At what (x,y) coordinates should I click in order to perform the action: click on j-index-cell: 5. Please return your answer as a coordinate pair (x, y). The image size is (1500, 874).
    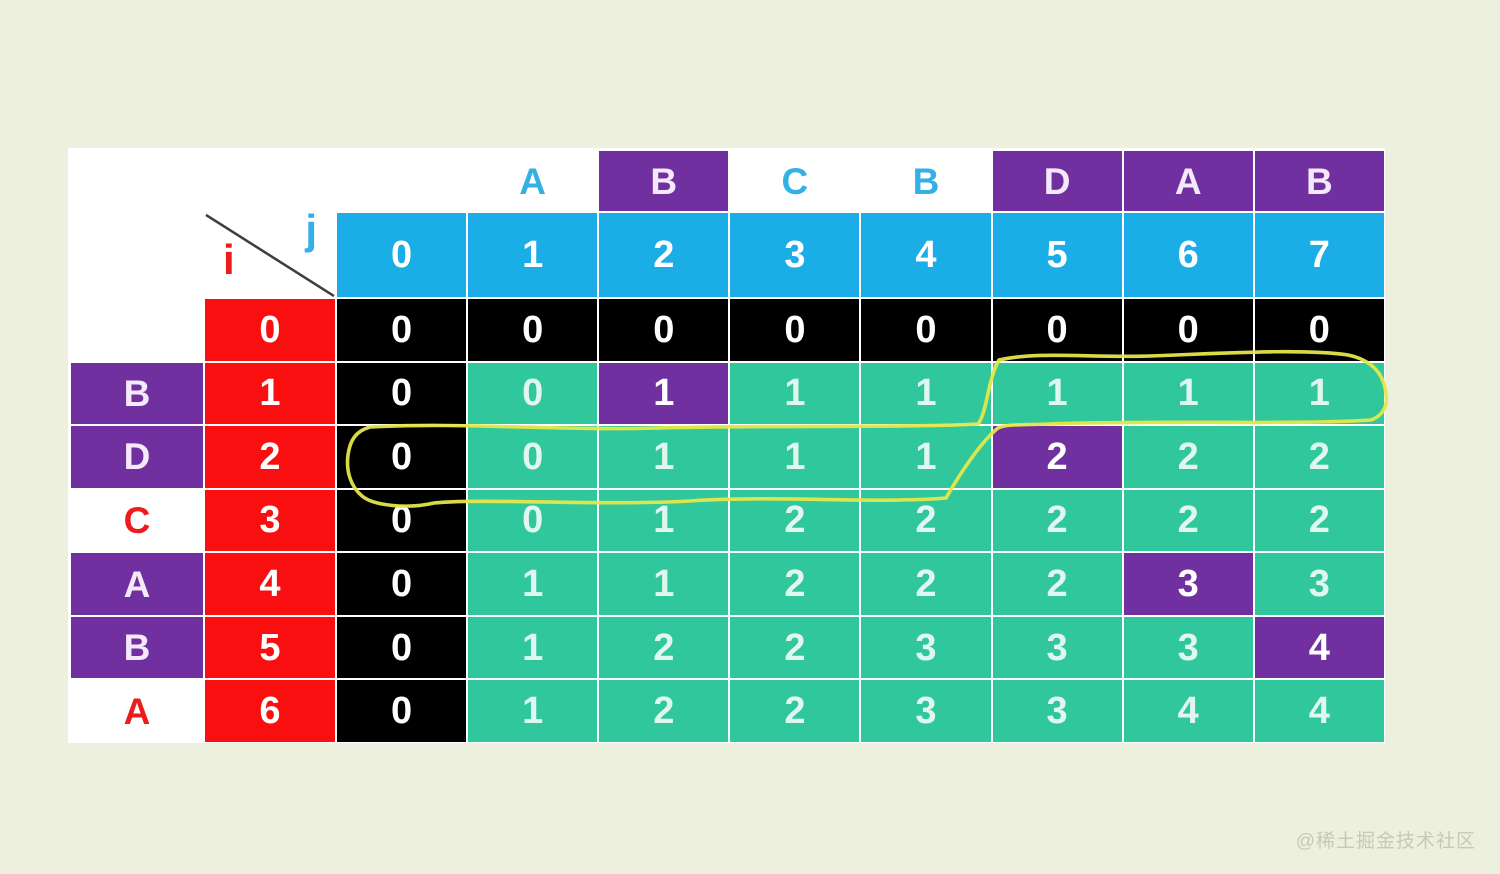
    Looking at the image, I should click on (1057, 255).